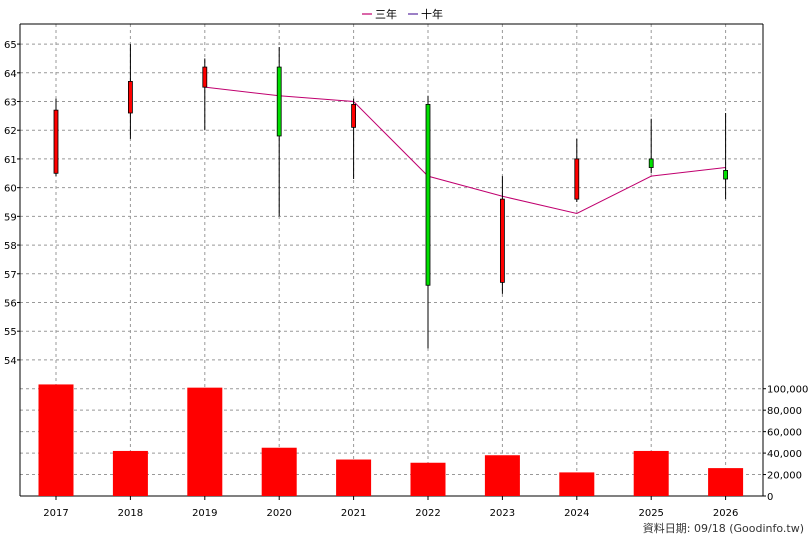 Image resolution: width=808 pixels, height=544 pixels. Describe the element at coordinates (204, 513) in the screenshot. I see `x-tick-label: 2019` at that location.